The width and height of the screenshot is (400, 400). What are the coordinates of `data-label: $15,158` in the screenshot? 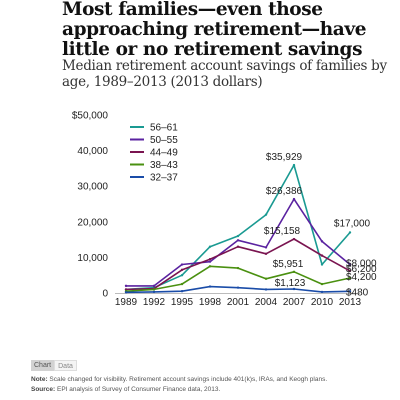 It's located at (282, 231).